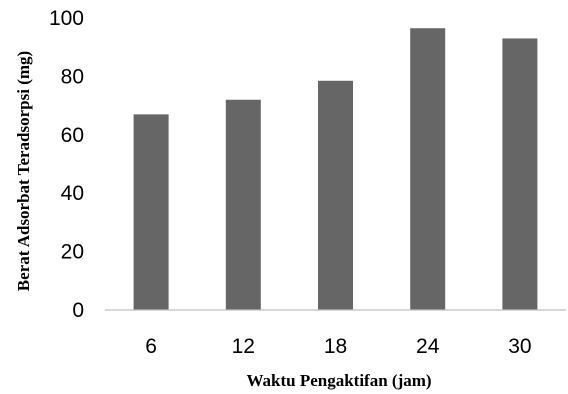  Describe the element at coordinates (519, 346) in the screenshot. I see `x-tick-label: 30` at that location.